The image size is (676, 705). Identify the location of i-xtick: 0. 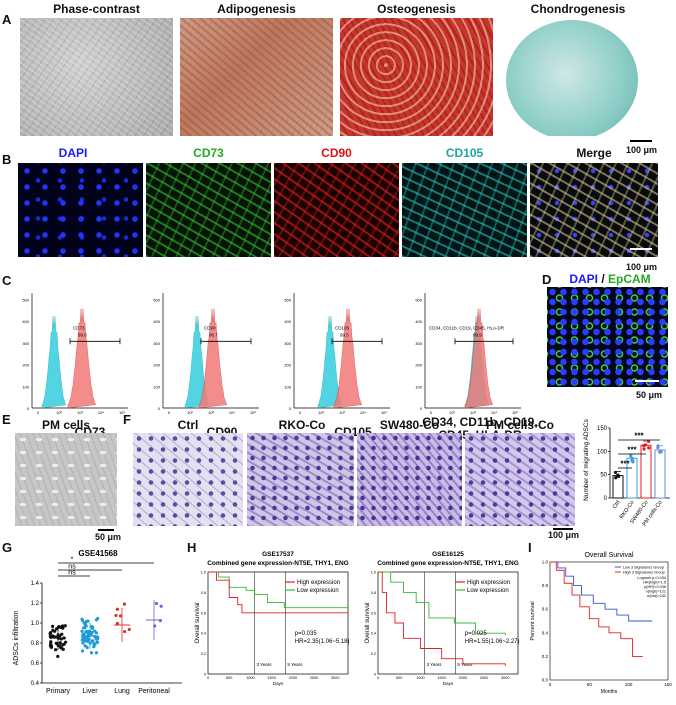
(550, 684).